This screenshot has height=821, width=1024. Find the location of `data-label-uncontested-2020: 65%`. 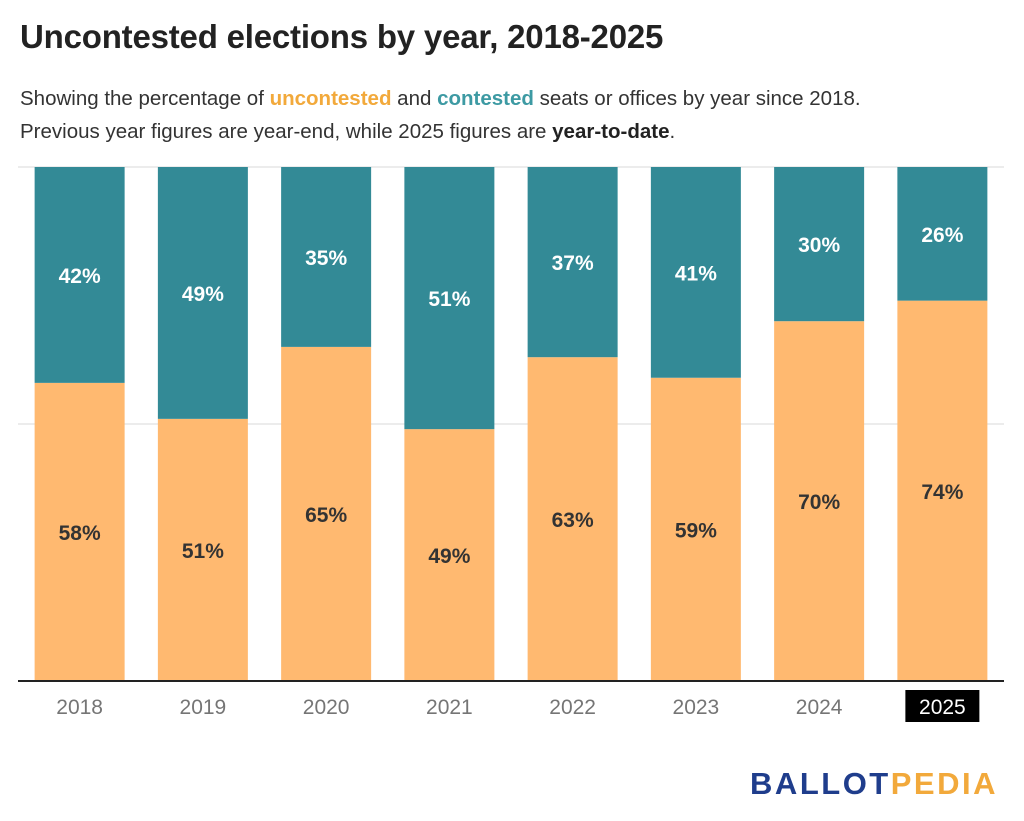

data-label-uncontested-2020: 65% is located at coordinates (326, 515).